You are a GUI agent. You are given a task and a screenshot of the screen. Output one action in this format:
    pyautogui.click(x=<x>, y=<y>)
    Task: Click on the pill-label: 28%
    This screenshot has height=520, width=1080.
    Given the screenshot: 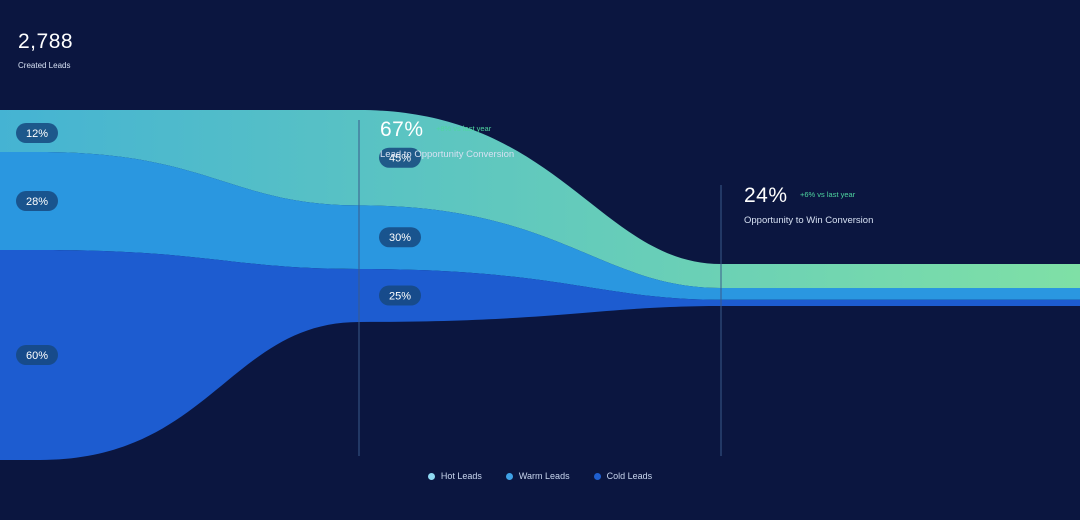 What is the action you would take?
    pyautogui.click(x=37, y=202)
    